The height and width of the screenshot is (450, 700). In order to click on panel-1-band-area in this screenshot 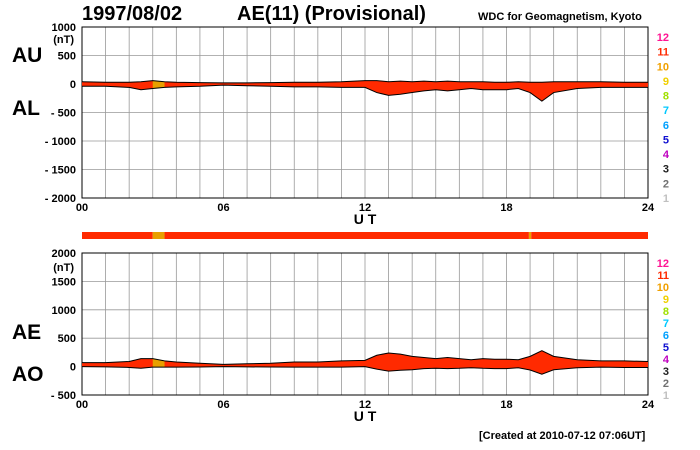, I will do `click(365, 91)`.